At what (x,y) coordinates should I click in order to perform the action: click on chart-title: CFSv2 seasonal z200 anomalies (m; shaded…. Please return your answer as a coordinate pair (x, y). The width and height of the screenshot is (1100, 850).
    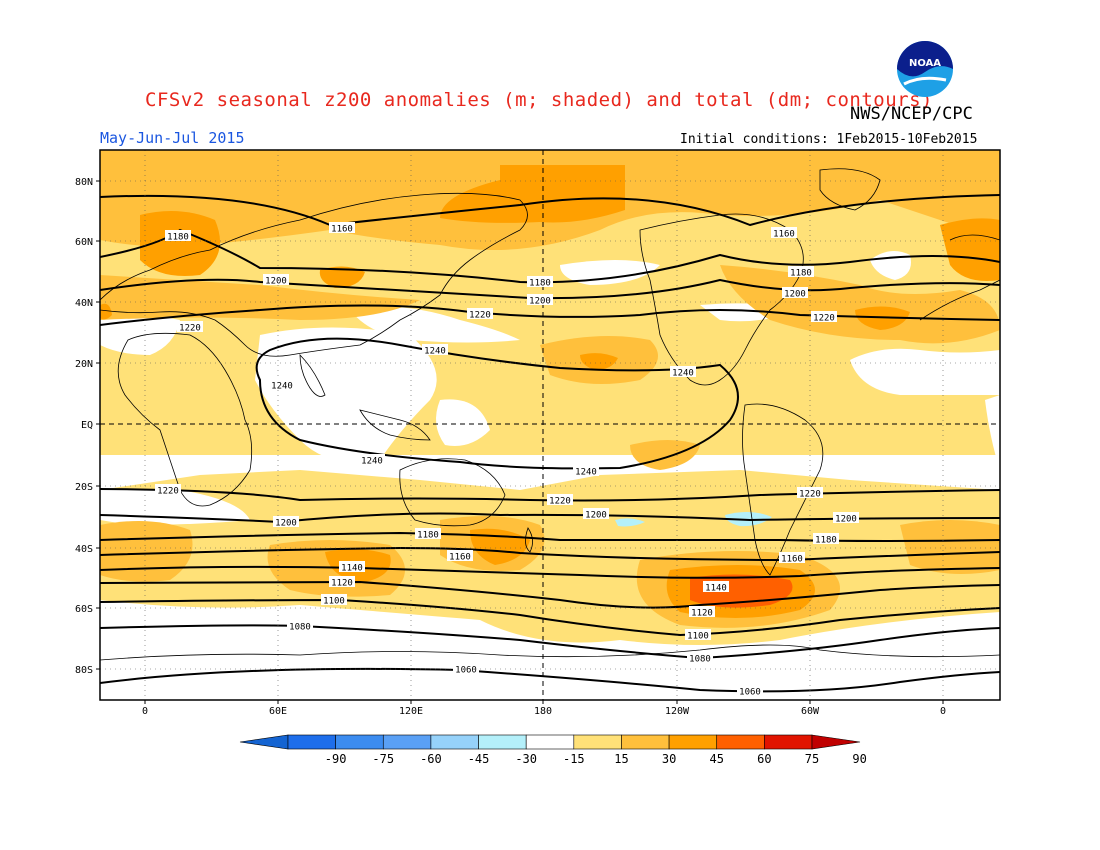
    Looking at the image, I should click on (539, 100).